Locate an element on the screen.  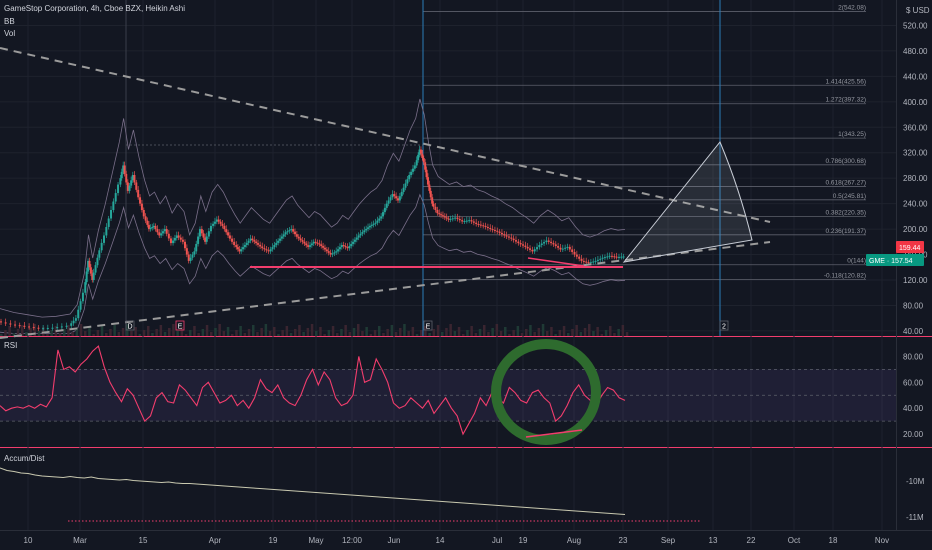
accum-dist-pane is located at coordinates (350, 494).